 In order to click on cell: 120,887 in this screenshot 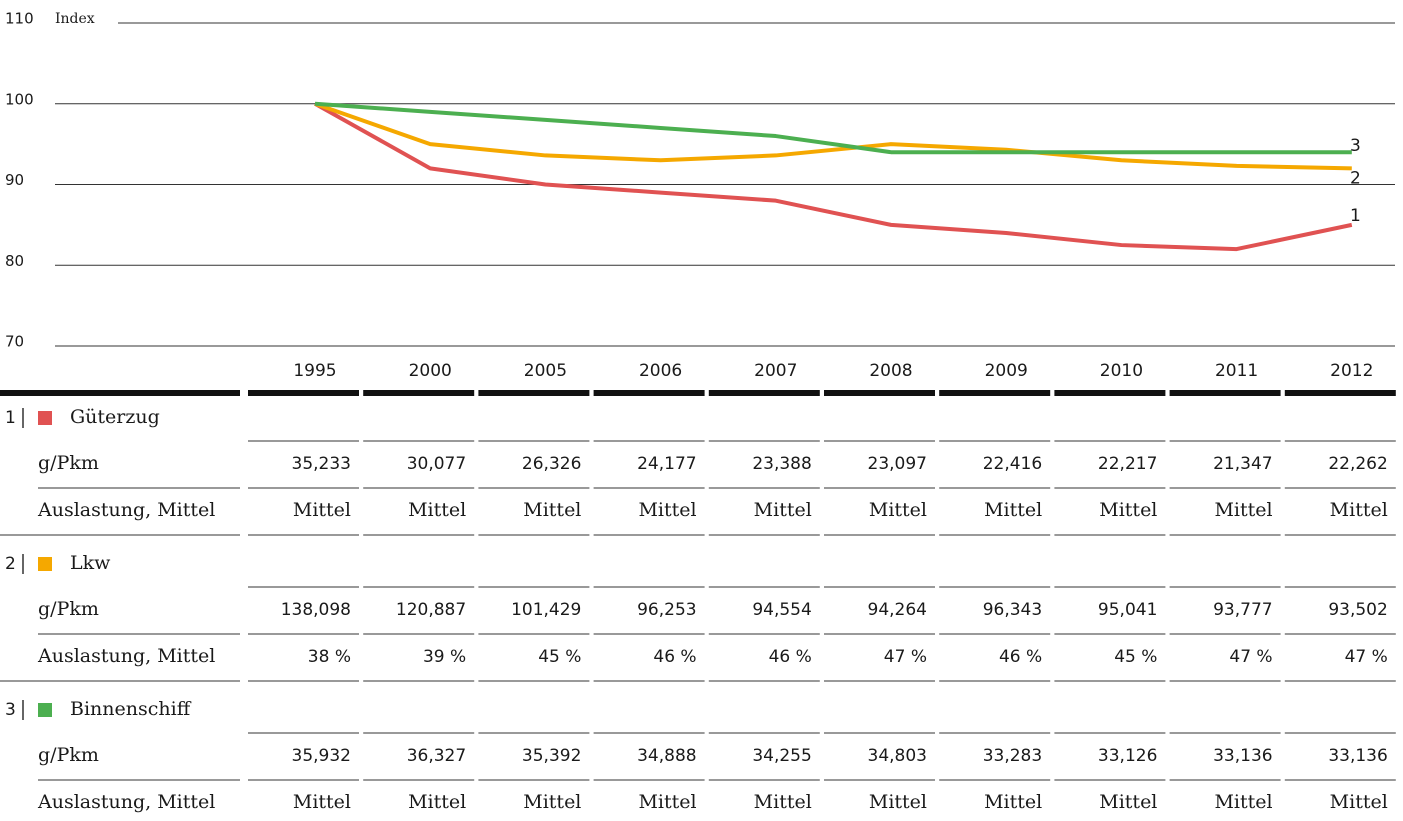, I will do `click(431, 610)`.